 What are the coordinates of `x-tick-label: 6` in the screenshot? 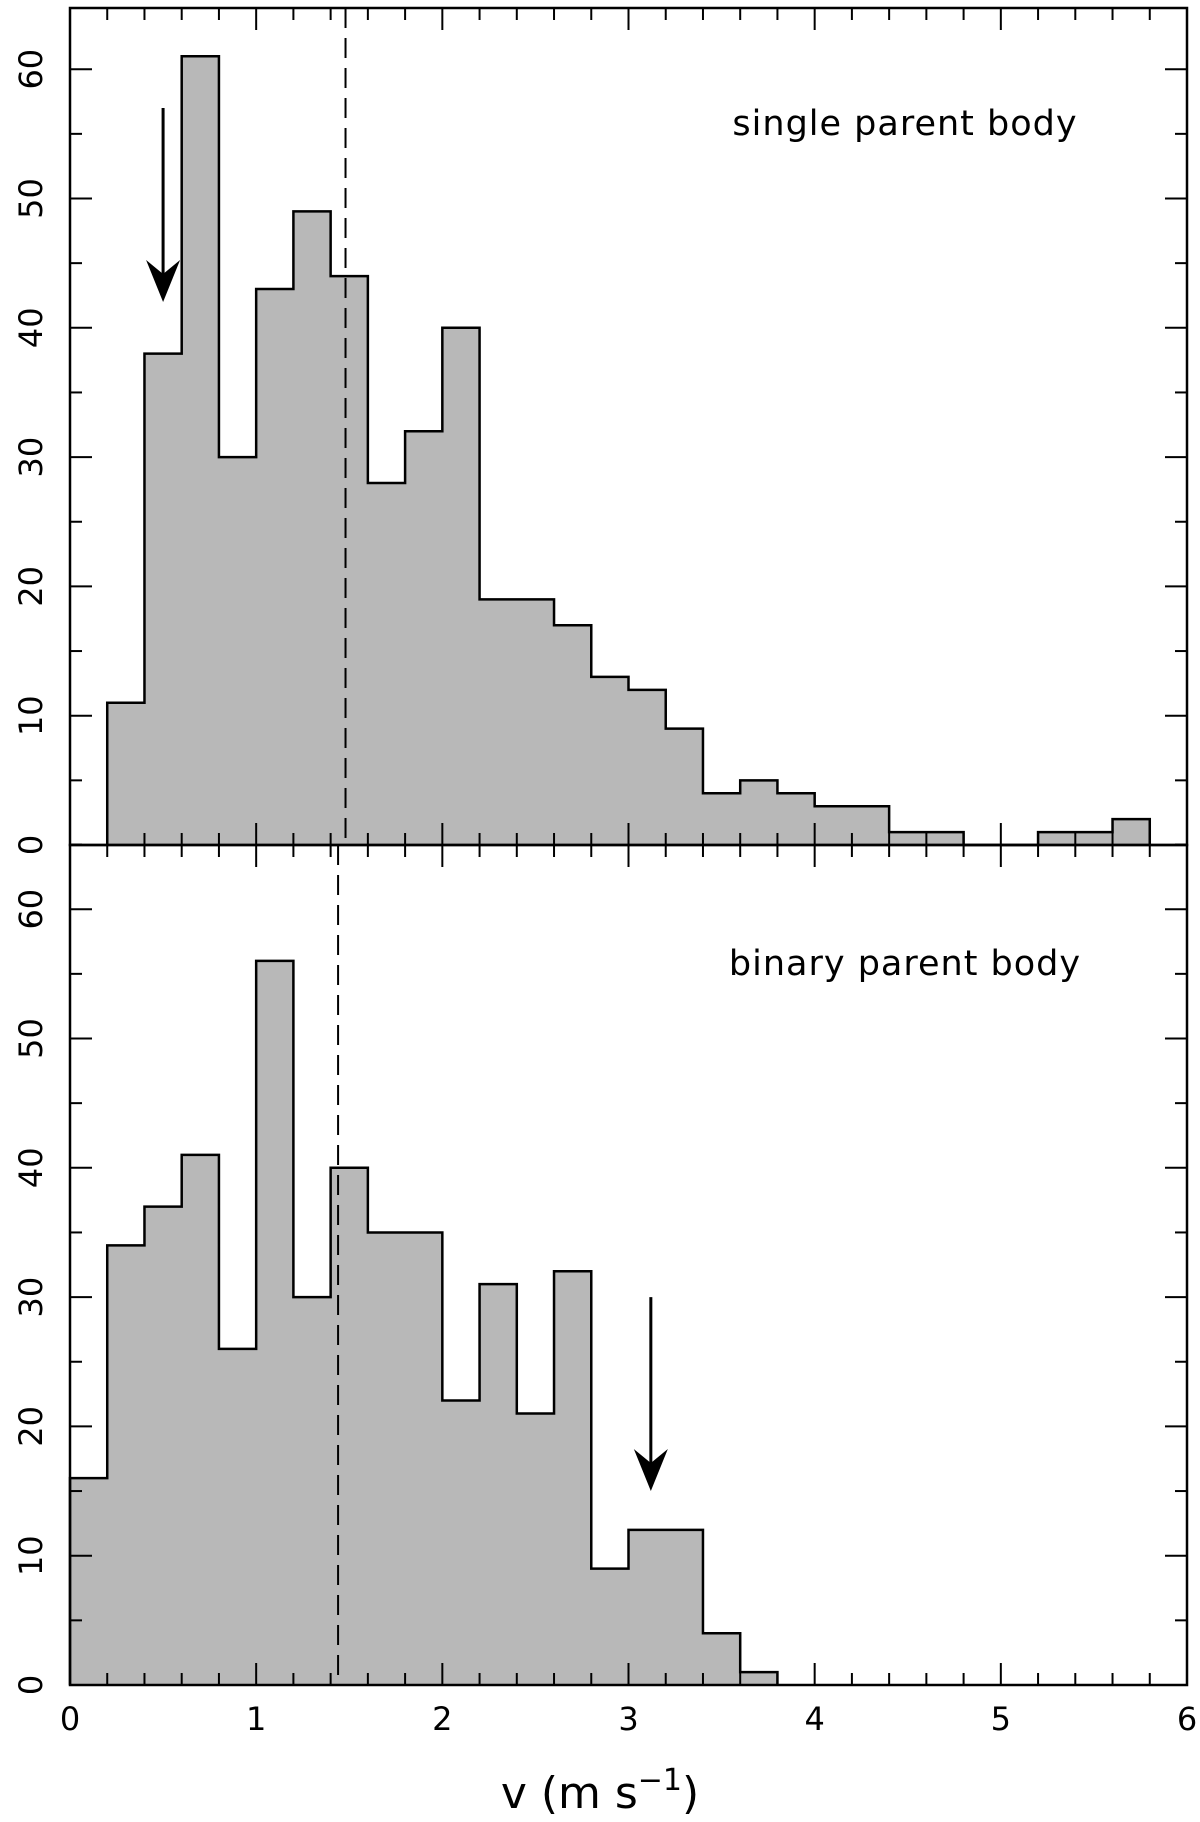 It's located at (1187, 1719).